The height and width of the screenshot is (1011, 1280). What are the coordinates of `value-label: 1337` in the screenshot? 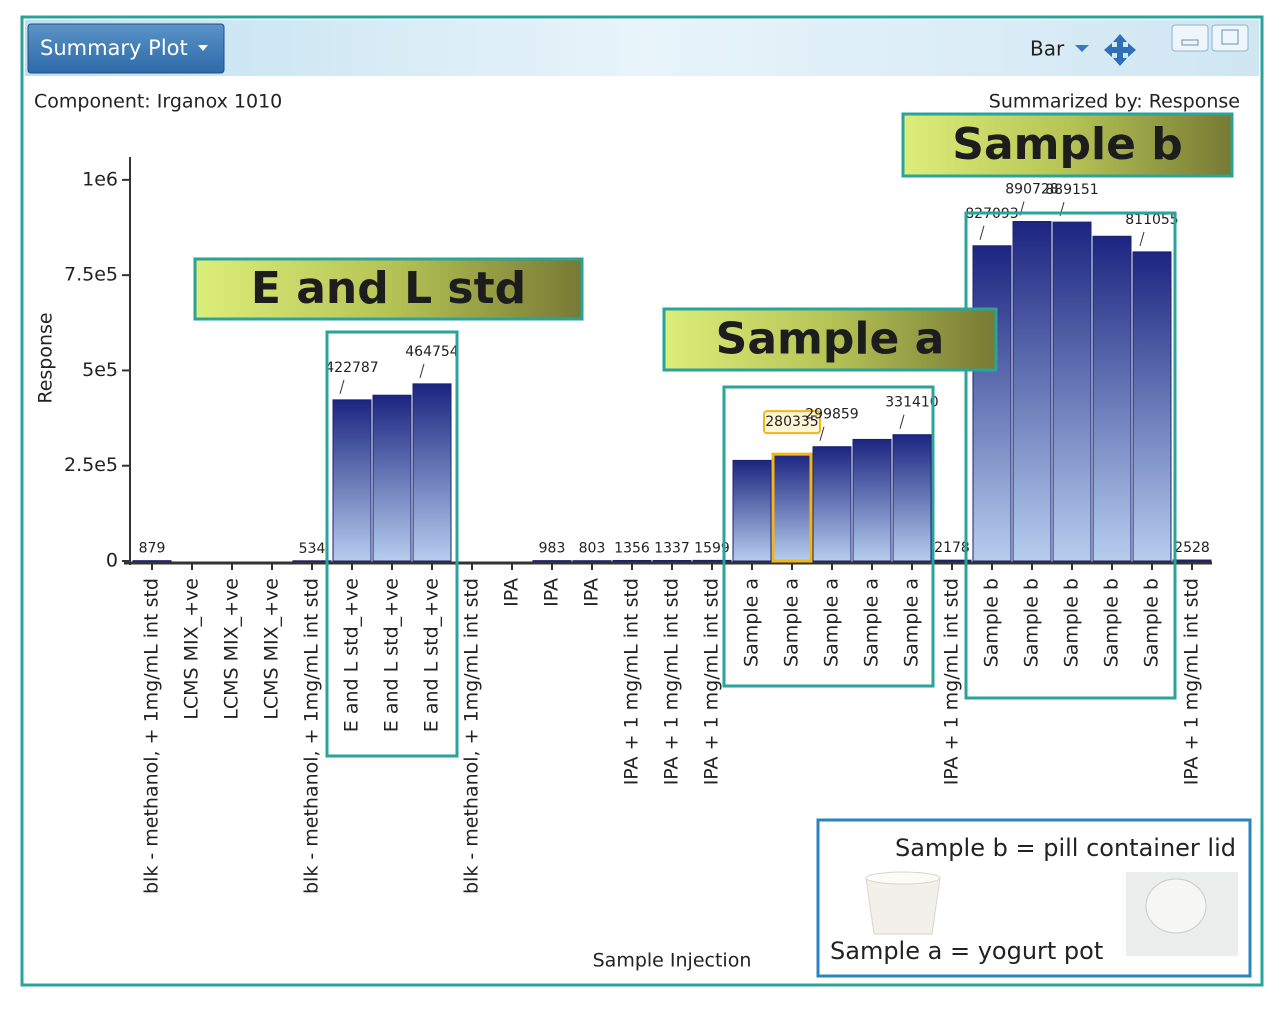 It's located at (672, 548).